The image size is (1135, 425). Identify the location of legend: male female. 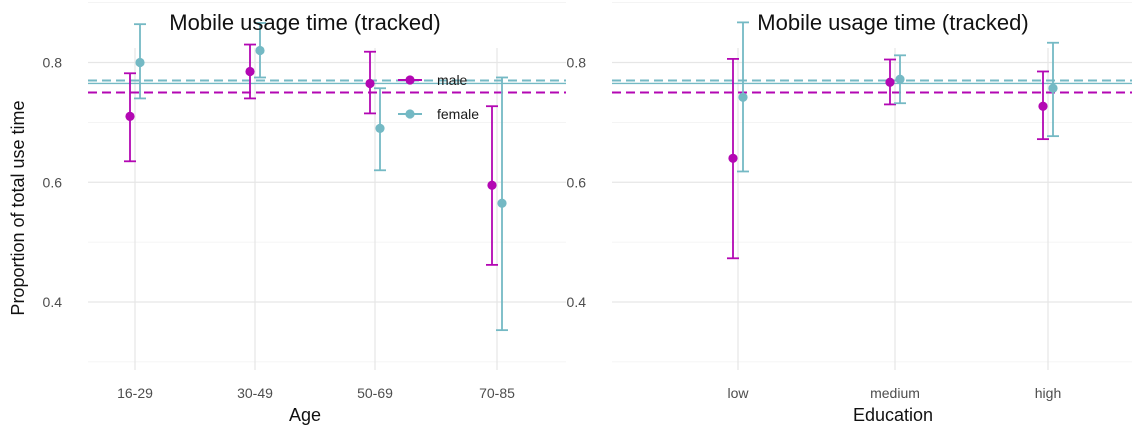
(438, 97).